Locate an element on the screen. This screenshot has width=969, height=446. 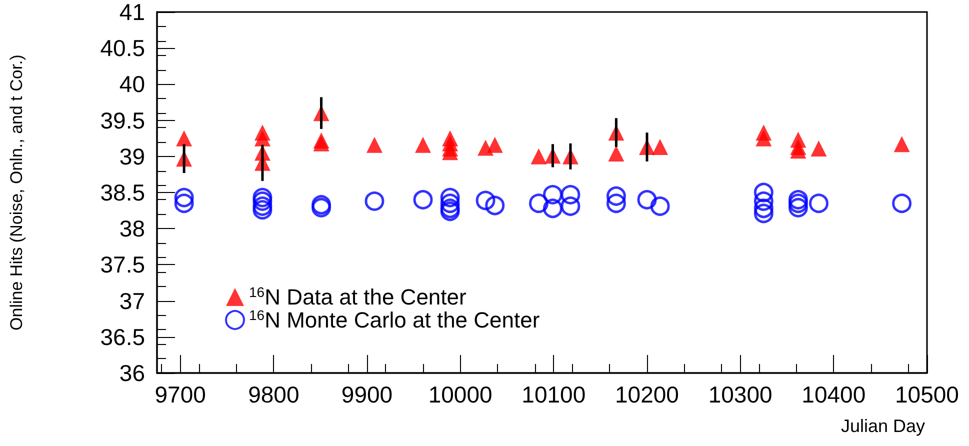
x-tick-label: 9800 is located at coordinates (274, 395).